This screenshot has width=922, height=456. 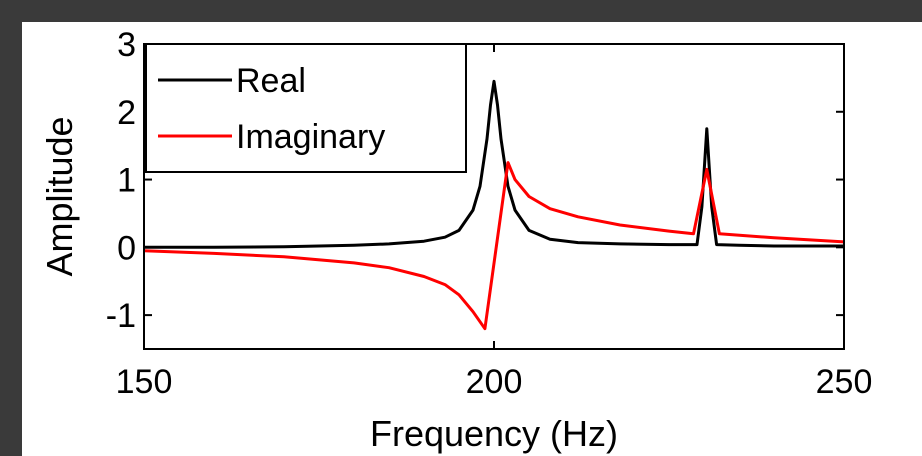 What do you see at coordinates (271, 81) in the screenshot?
I see `legend-label-real: Real` at bounding box center [271, 81].